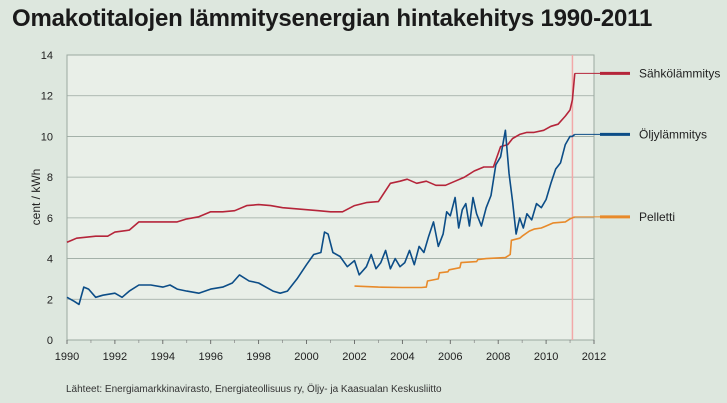  Describe the element at coordinates (546, 357) in the screenshot. I see `x-tick-label: 2010` at that location.